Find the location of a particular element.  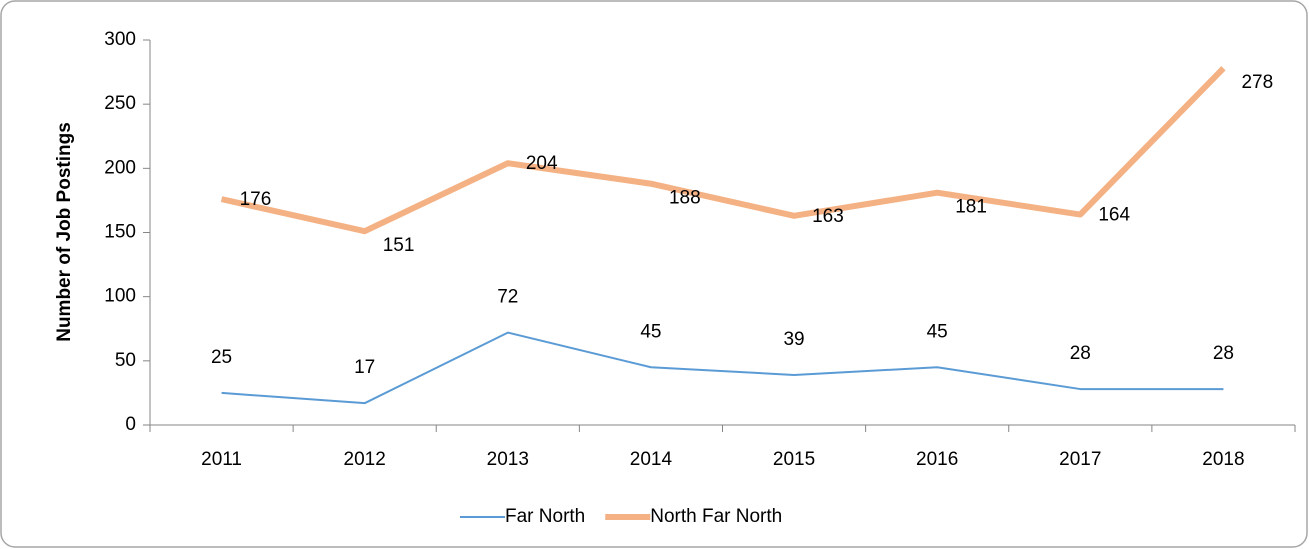

legend-label: North Far North is located at coordinates (716, 516).